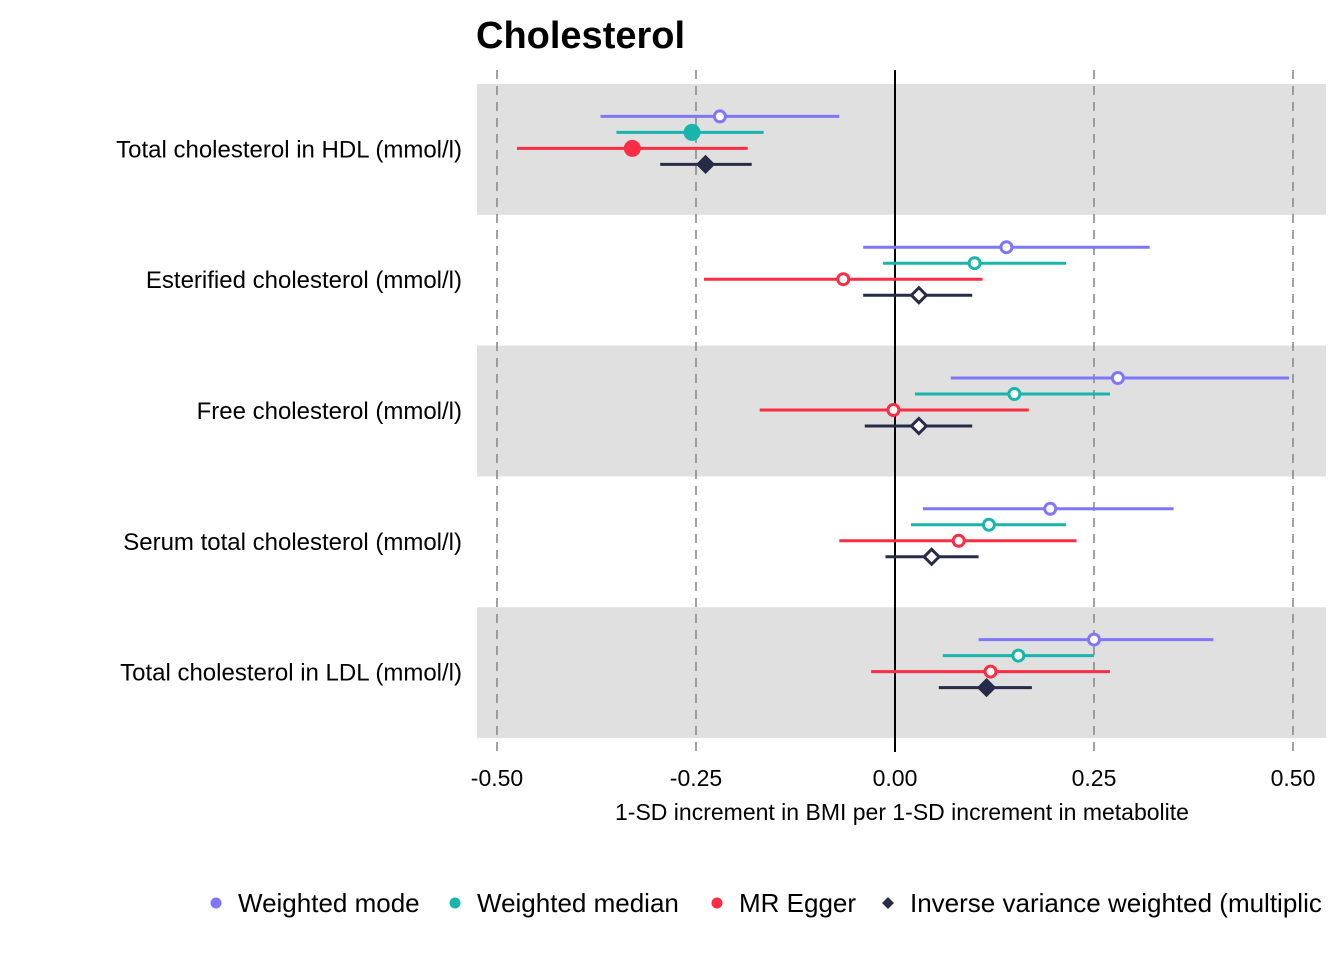  What do you see at coordinates (329, 411) in the screenshot?
I see `category-label: Free cholesterol (mmol/l)` at bounding box center [329, 411].